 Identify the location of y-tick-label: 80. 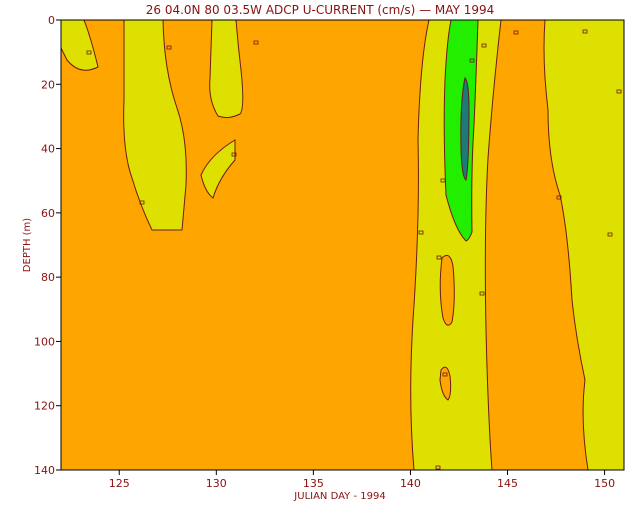
(48, 277).